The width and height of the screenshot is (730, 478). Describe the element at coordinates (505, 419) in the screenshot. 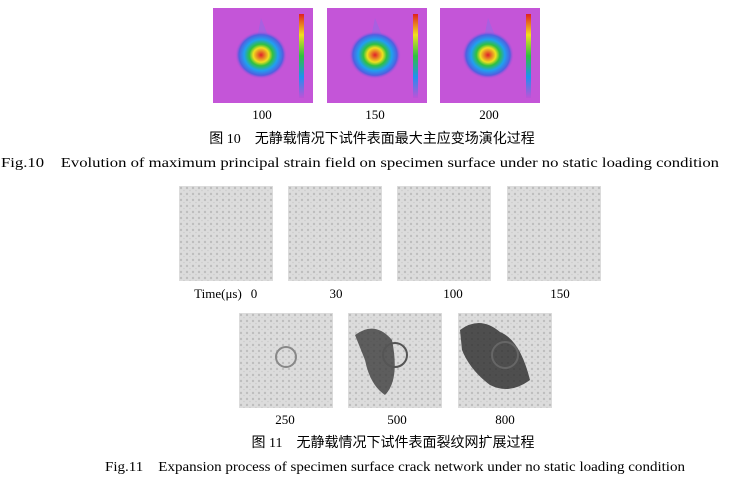

I see `panel-label: 800` at that location.